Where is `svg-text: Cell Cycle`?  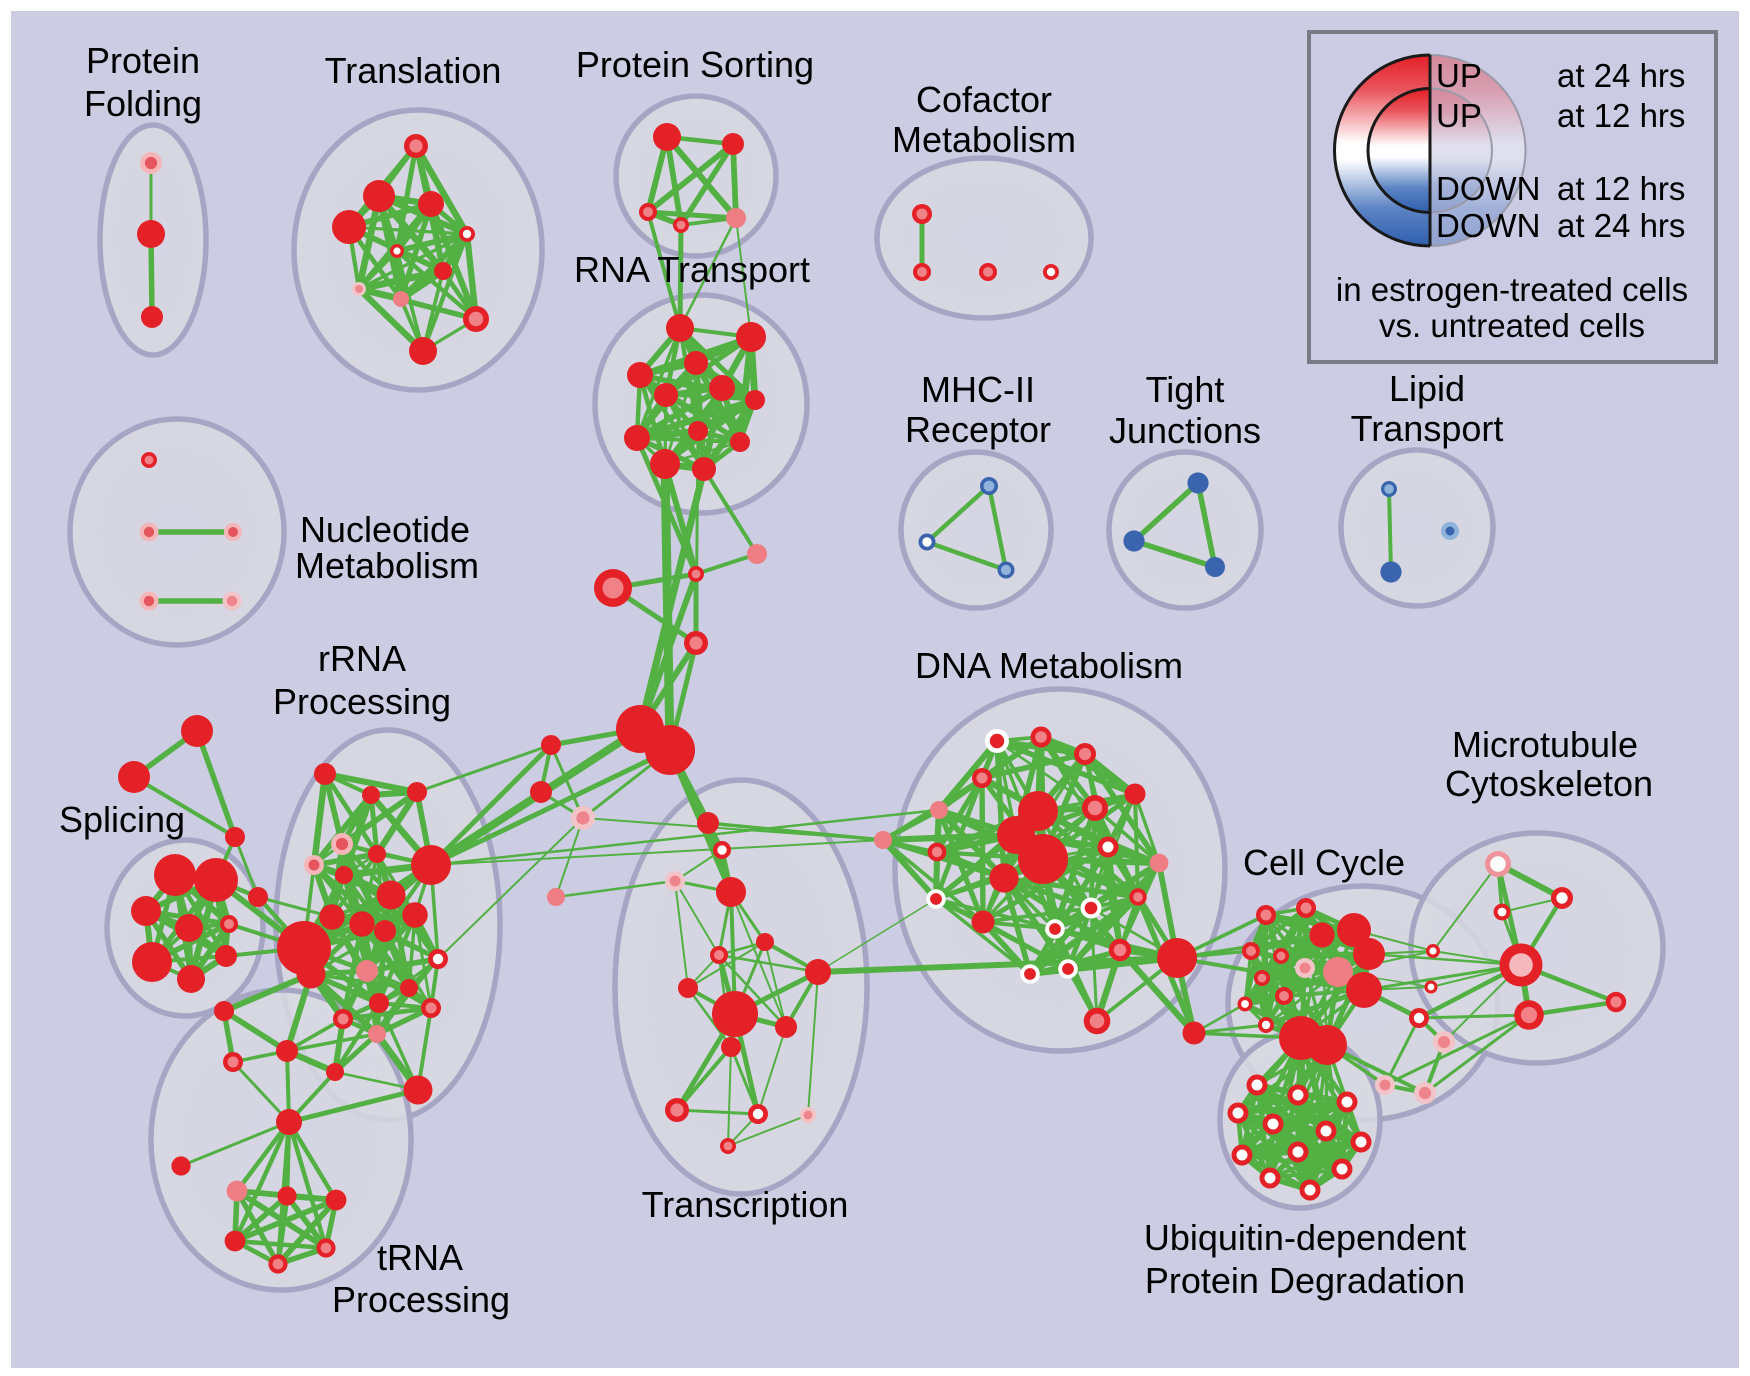 svg-text: Cell Cycle is located at coordinates (1324, 862).